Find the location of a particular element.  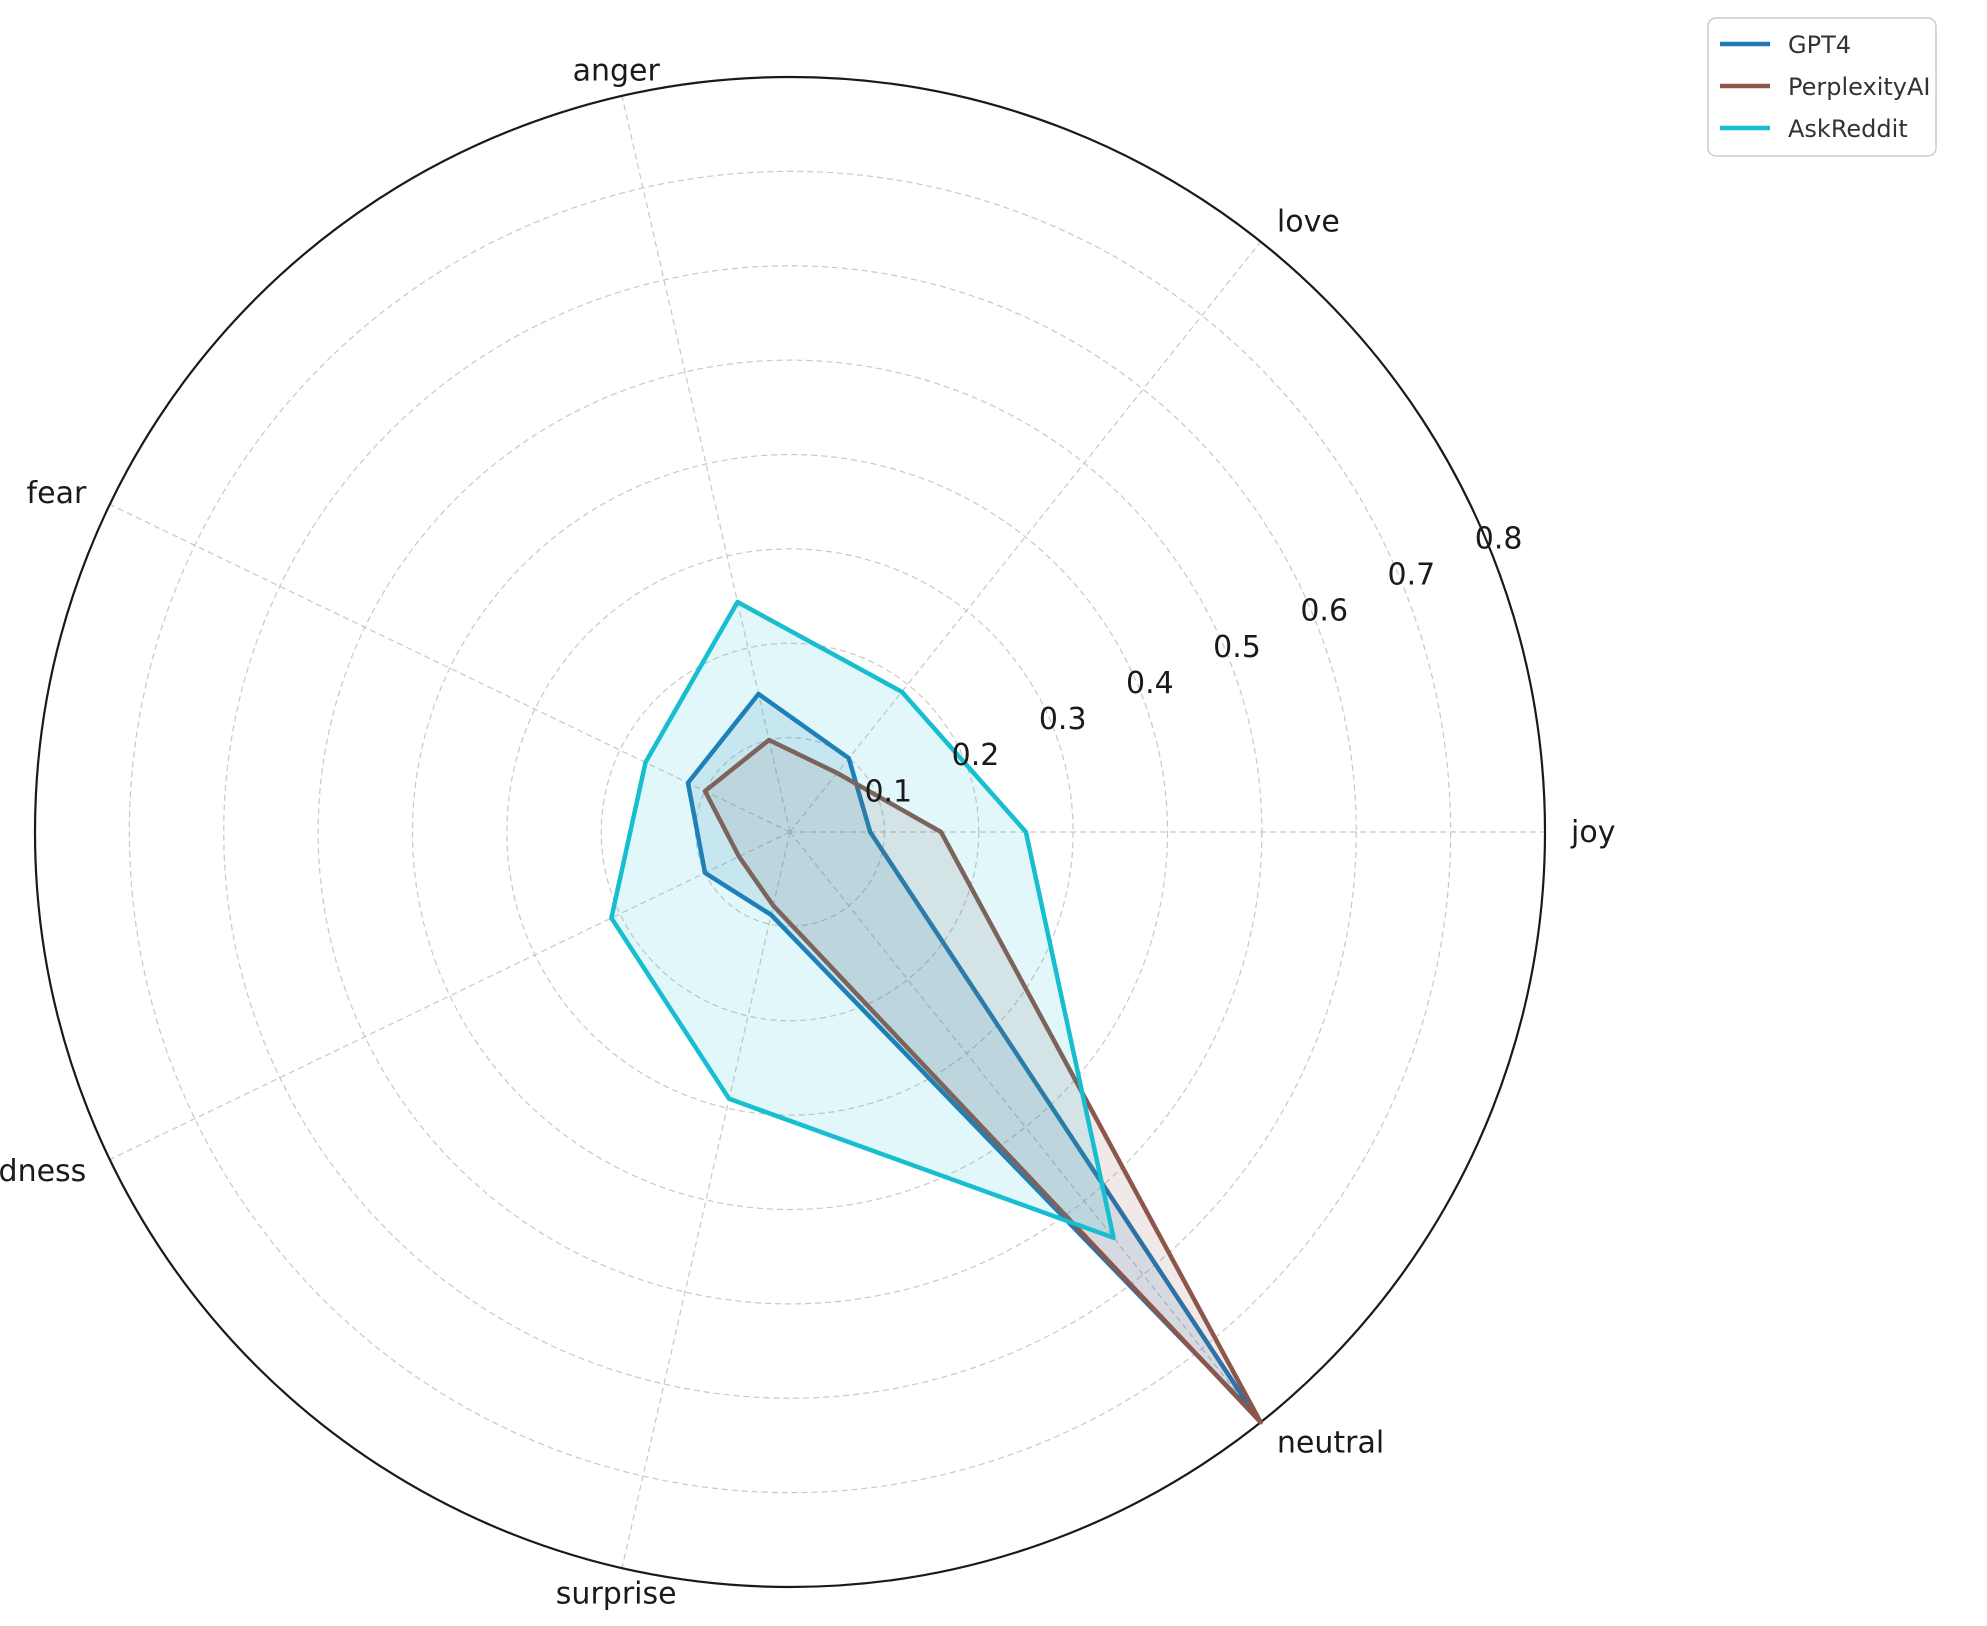

radial-tick-label: 0.7 is located at coordinates (1412, 575).